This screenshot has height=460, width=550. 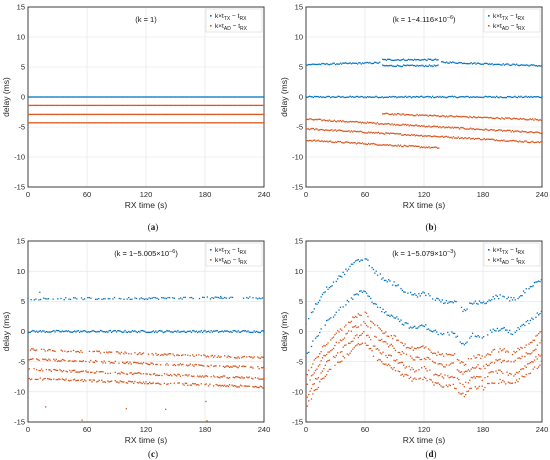 What do you see at coordinates (23, 67) in the screenshot?
I see `y-tick-label: 5` at bounding box center [23, 67].